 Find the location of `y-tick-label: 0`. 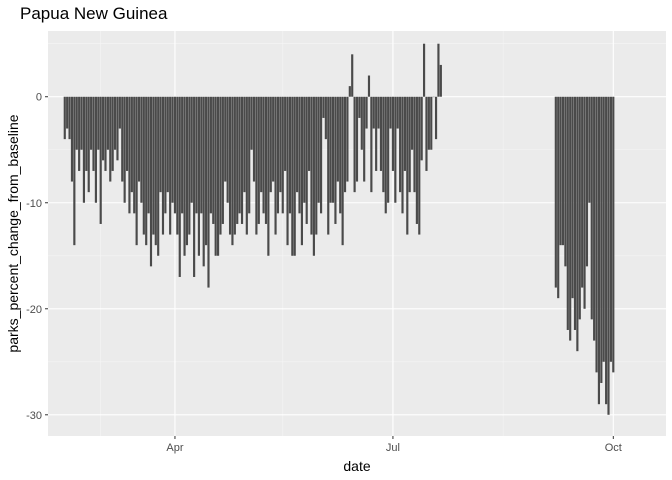

y-tick-label: 0 is located at coordinates (39, 98).